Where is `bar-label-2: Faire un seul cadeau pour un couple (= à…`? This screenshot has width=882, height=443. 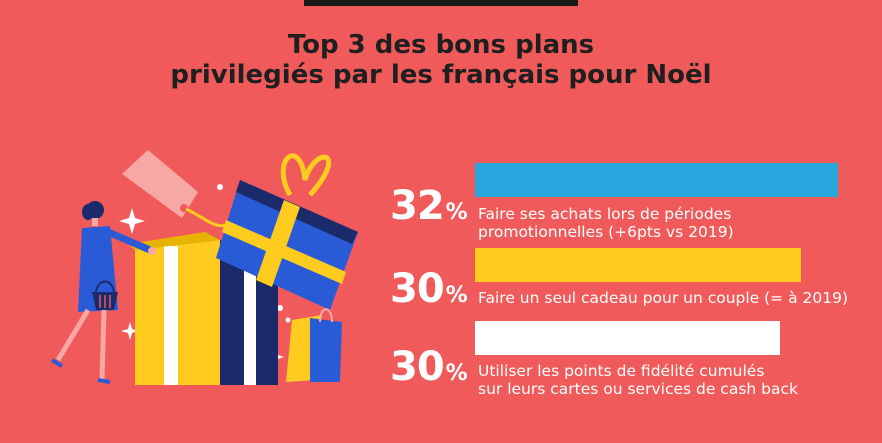 bar-label-2: Faire un seul cadeau pour un couple (= à… is located at coordinates (663, 298).